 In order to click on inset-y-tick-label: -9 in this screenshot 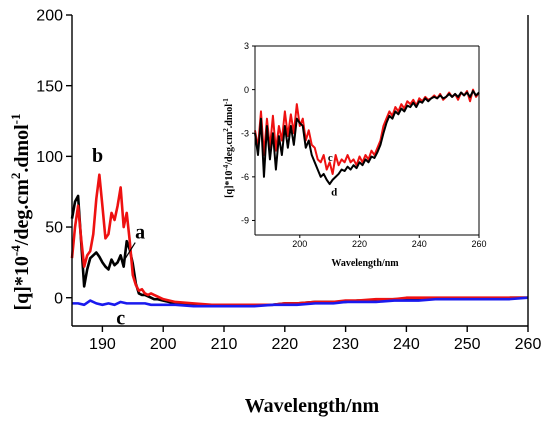, I will do `click(245, 221)`.